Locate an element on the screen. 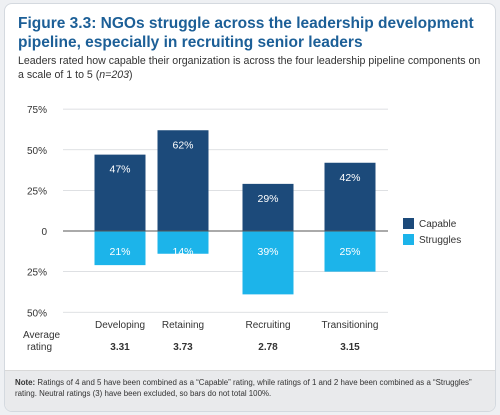  struggles-value-label: 39% is located at coordinates (267, 252).